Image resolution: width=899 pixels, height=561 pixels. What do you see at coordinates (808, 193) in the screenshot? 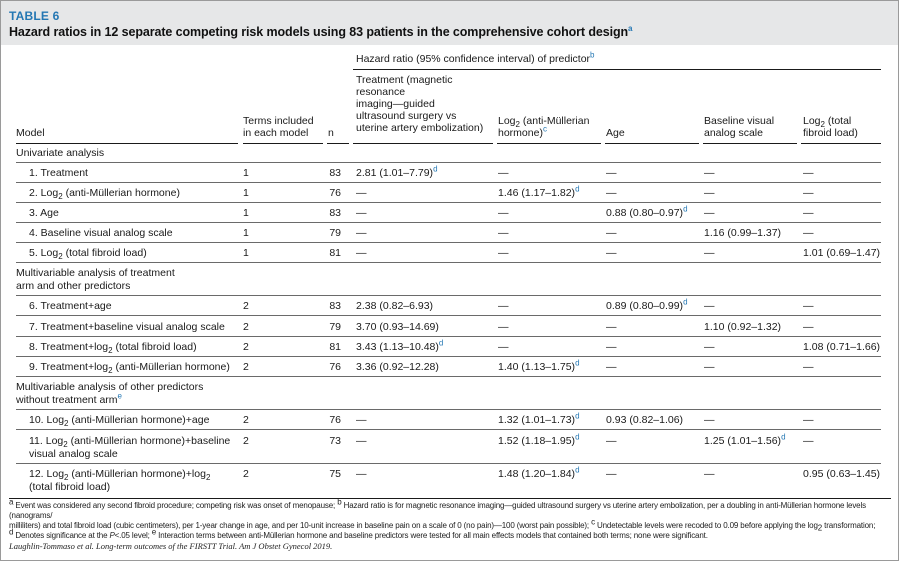
I see `row-2-tfl: —` at bounding box center [808, 193].